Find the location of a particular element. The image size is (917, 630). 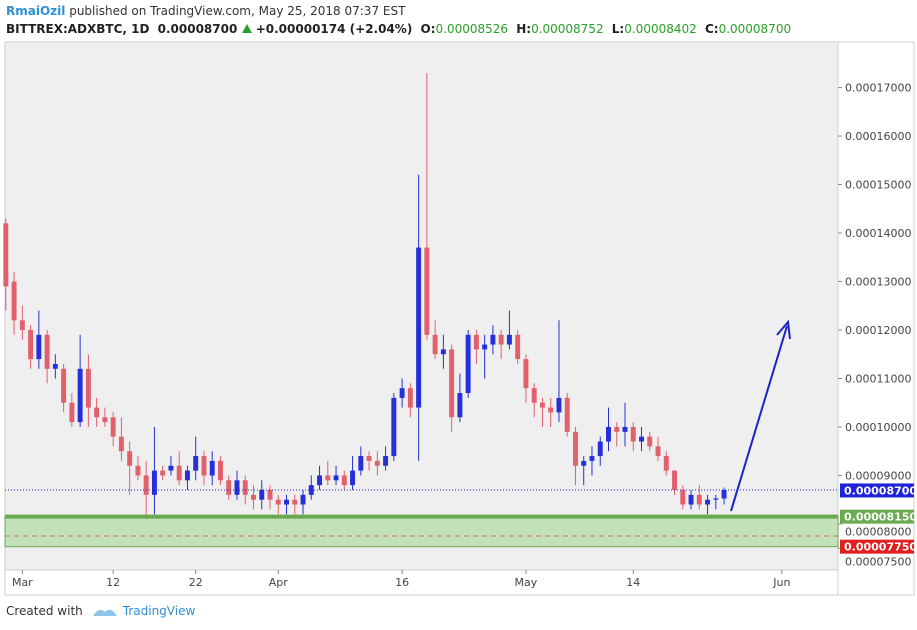

created-with: Created with is located at coordinates (44, 611).